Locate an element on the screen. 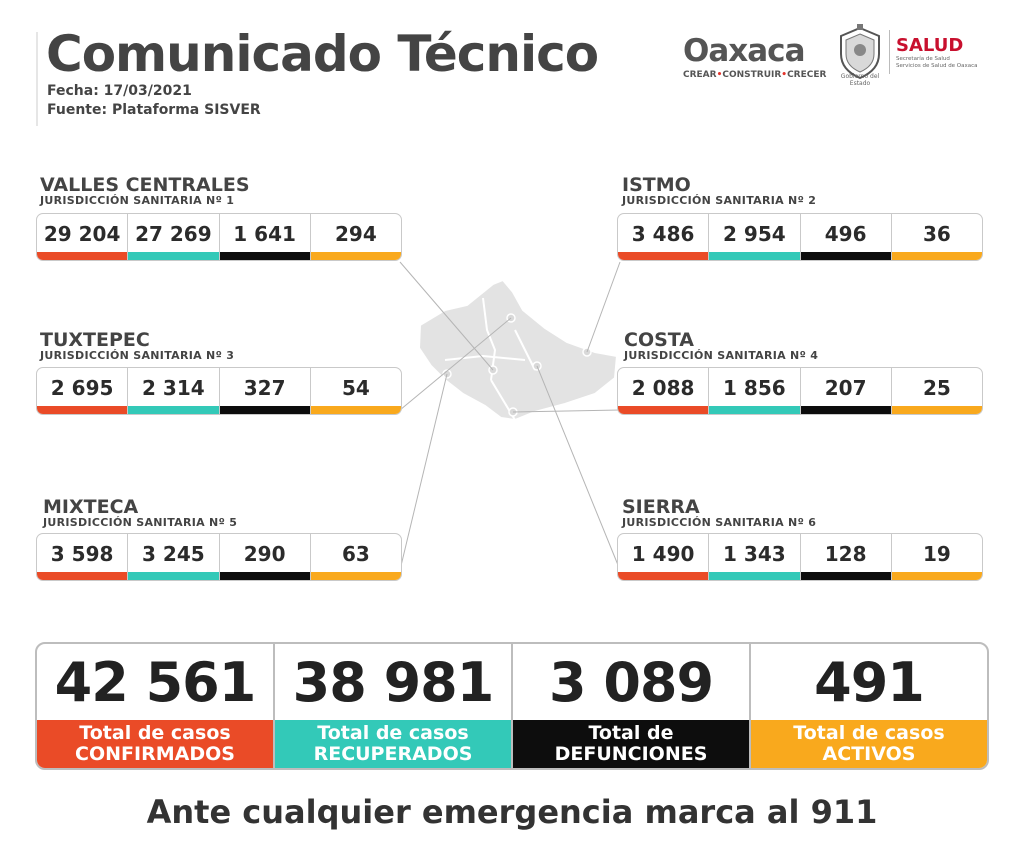 The height and width of the screenshot is (866, 1024). confirmed-cell: 1 490 is located at coordinates (664, 557).